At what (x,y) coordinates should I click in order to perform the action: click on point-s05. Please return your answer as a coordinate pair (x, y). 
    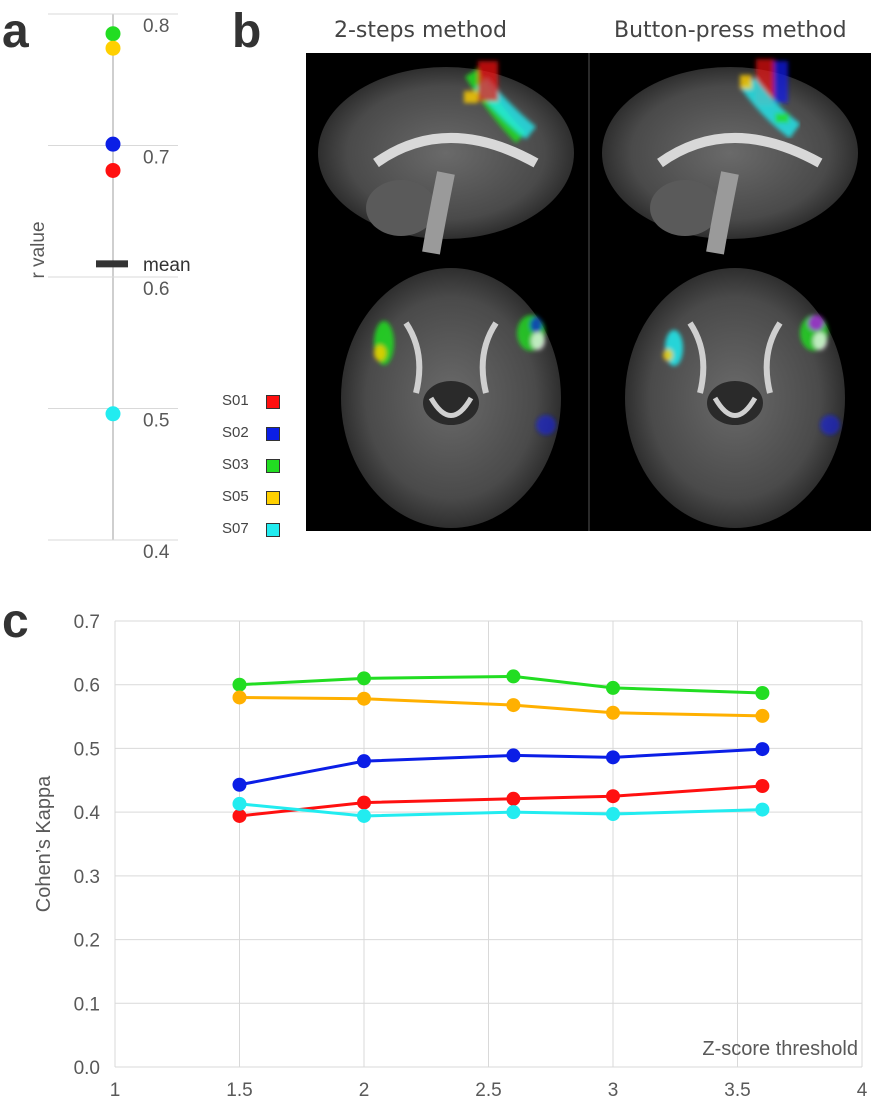
    Looking at the image, I should click on (113, 48).